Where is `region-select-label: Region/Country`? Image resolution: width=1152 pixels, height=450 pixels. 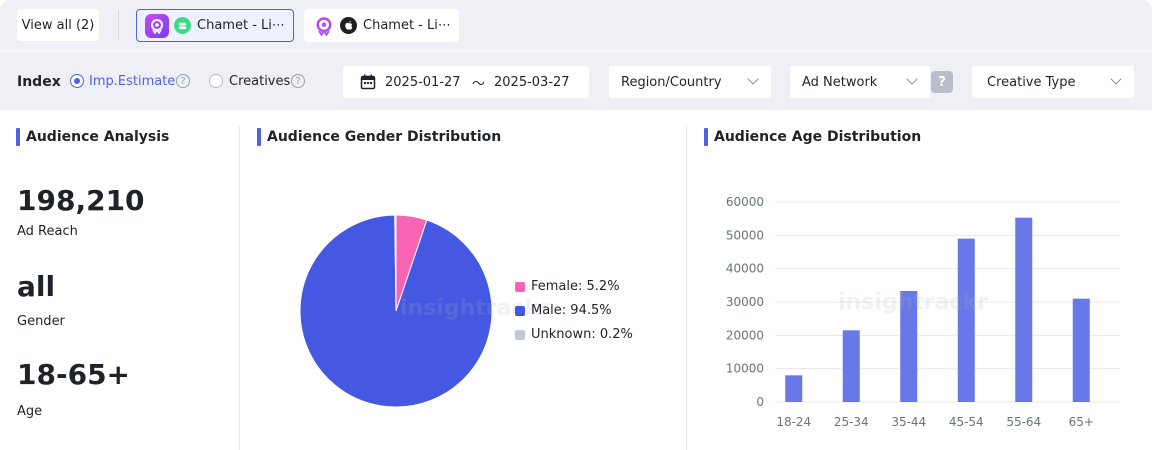 region-select-label: Region/Country is located at coordinates (671, 82).